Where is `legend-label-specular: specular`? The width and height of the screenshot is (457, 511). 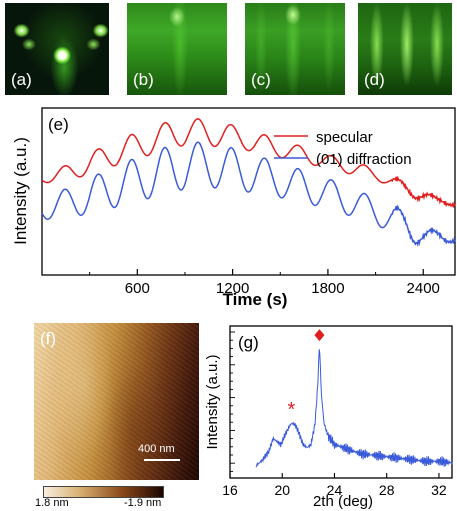 legend-label-specular: specular is located at coordinates (344, 137).